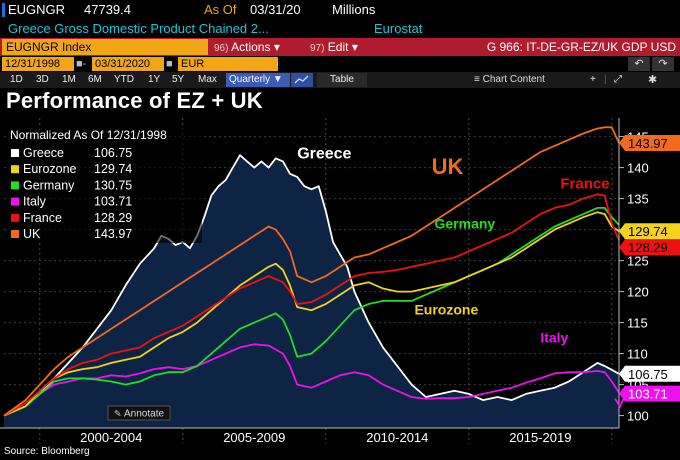 The image size is (680, 460). Describe the element at coordinates (584, 184) in the screenshot. I see `series-label-france: France` at that location.